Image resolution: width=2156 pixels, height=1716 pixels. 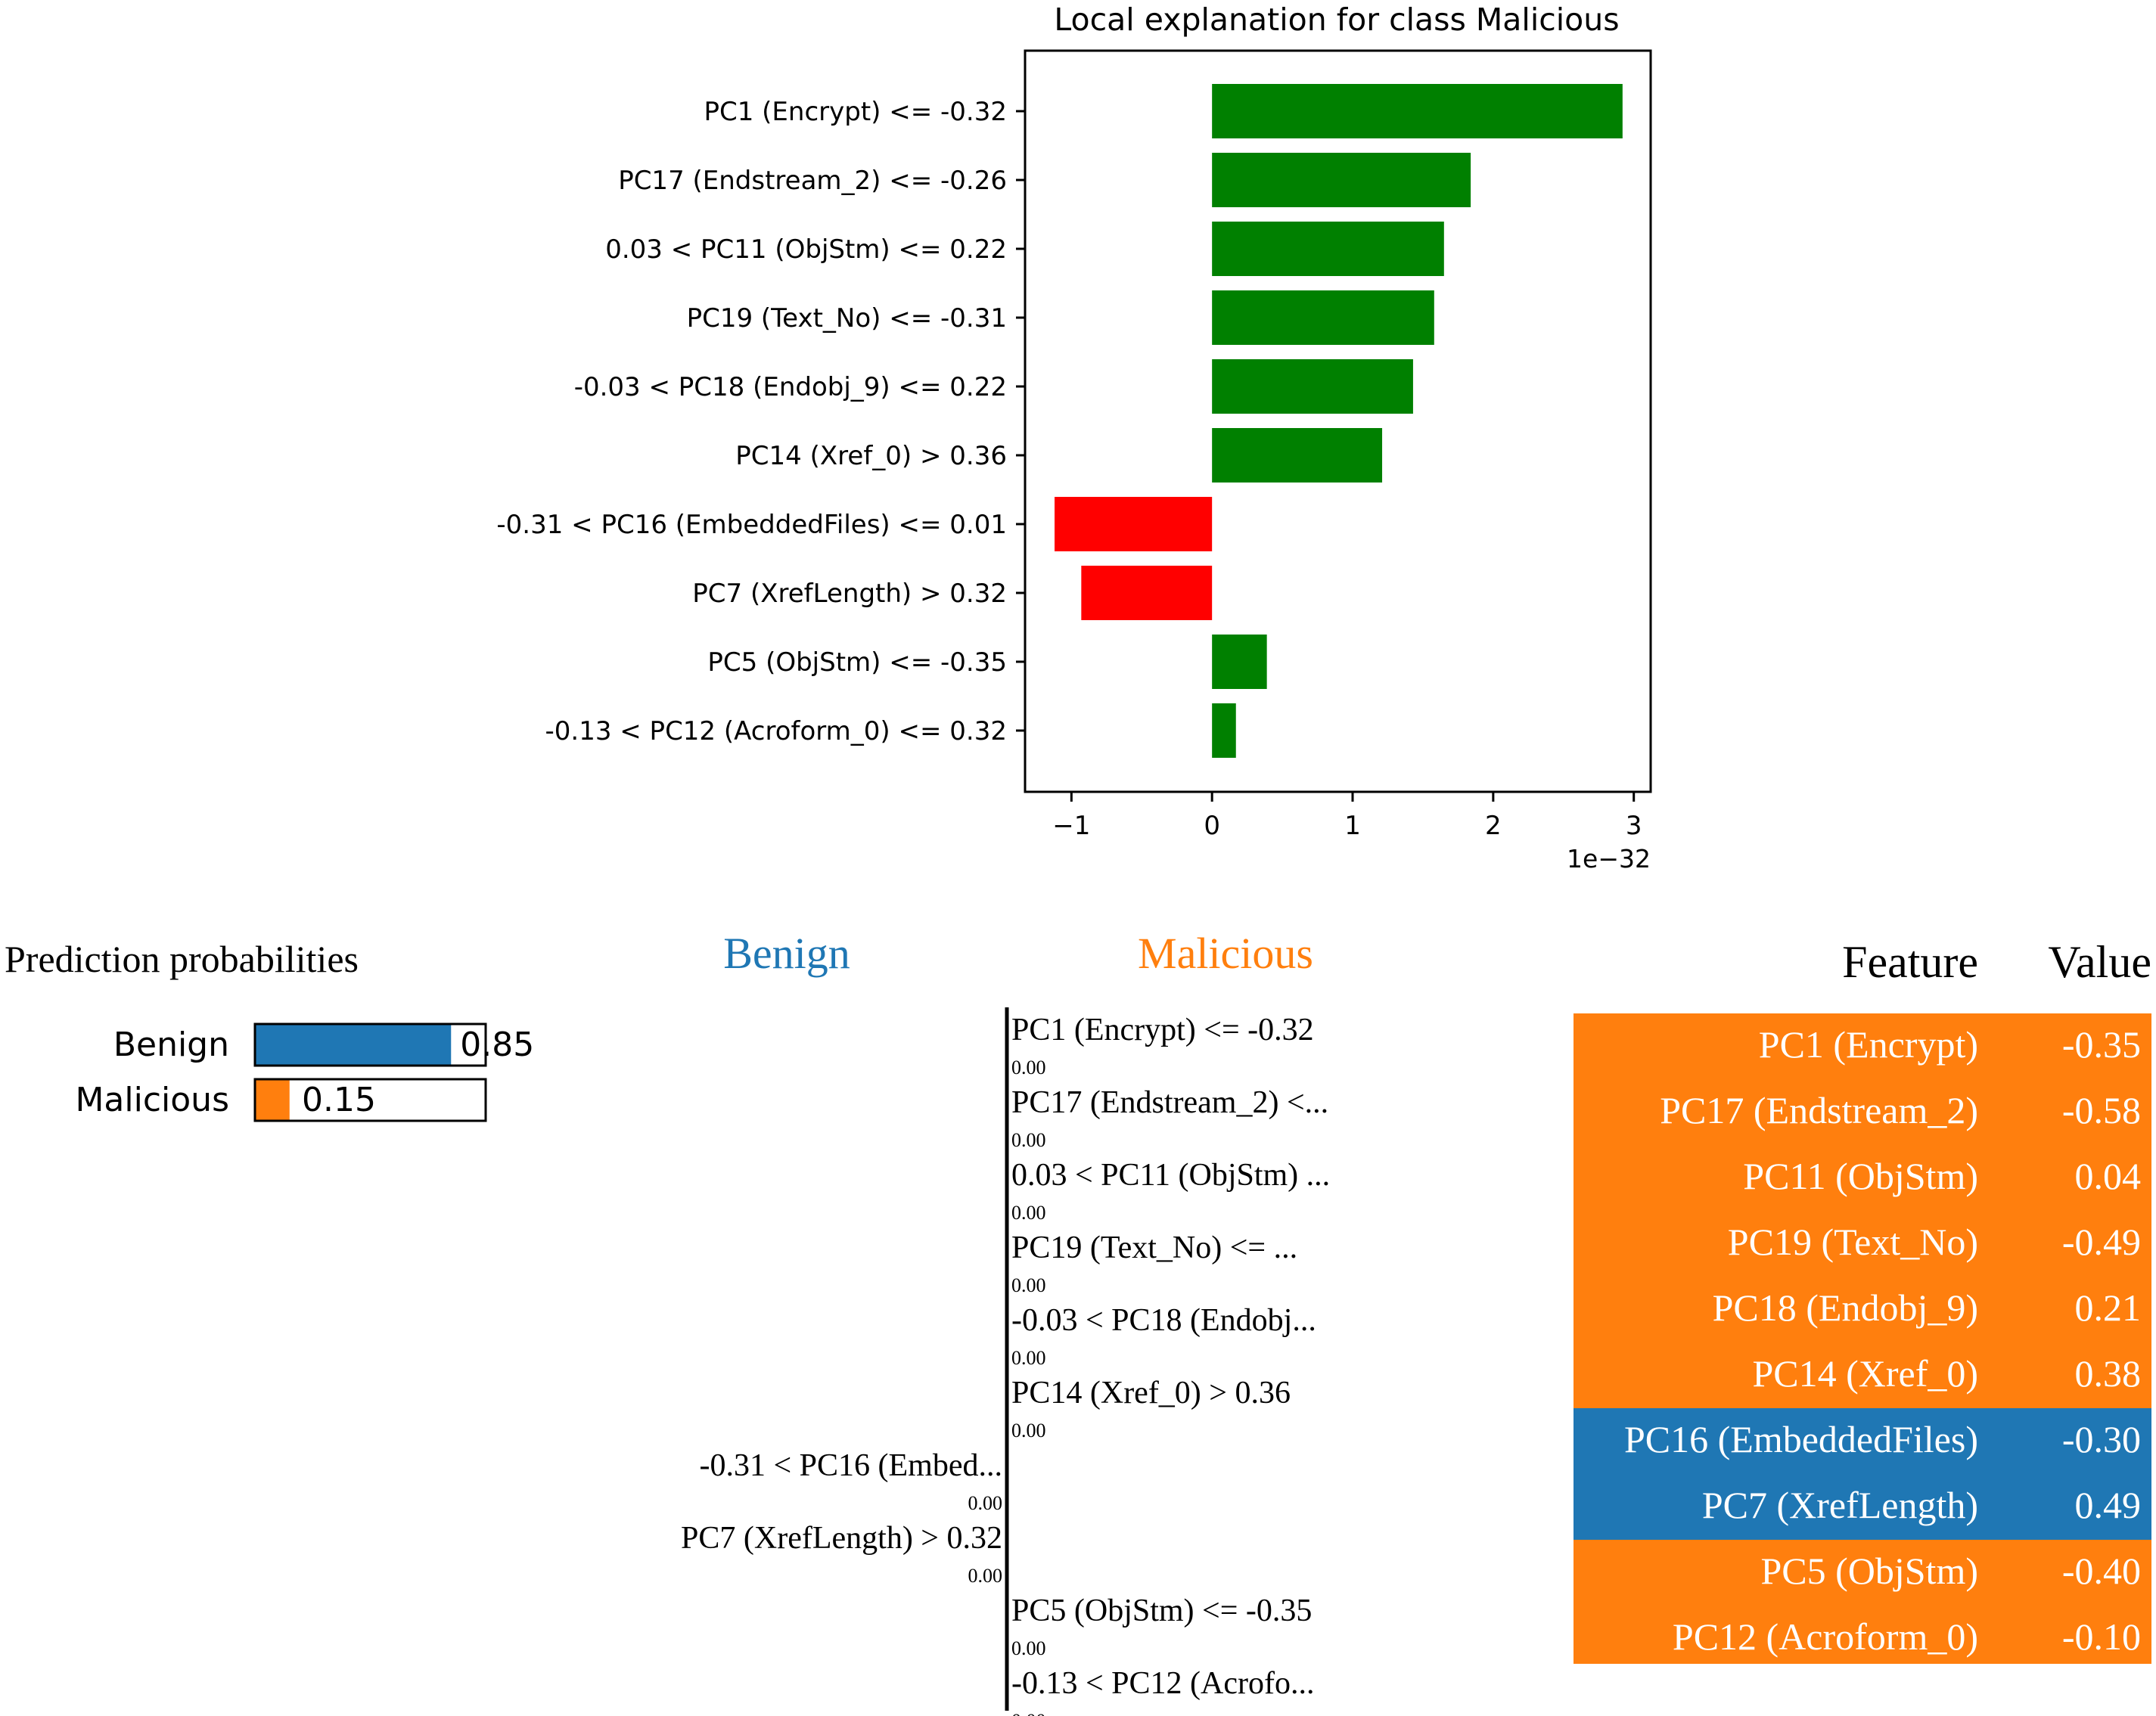 What do you see at coordinates (776, 731) in the screenshot?
I see `y-tick-label: -0.13 < PC12 (Acroform_0) <= 0.32` at bounding box center [776, 731].